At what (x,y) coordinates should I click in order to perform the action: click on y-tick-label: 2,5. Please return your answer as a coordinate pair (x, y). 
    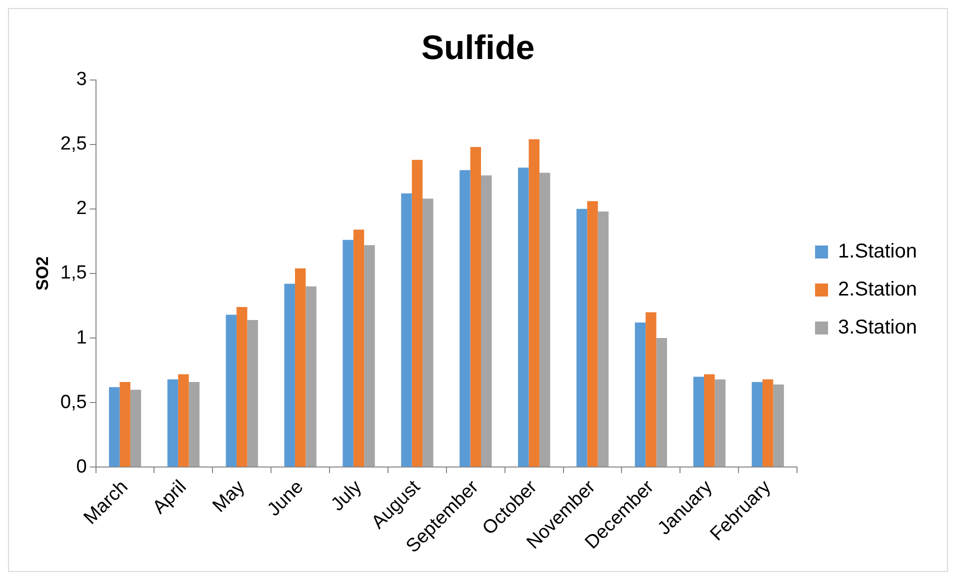
    Looking at the image, I should click on (73, 144).